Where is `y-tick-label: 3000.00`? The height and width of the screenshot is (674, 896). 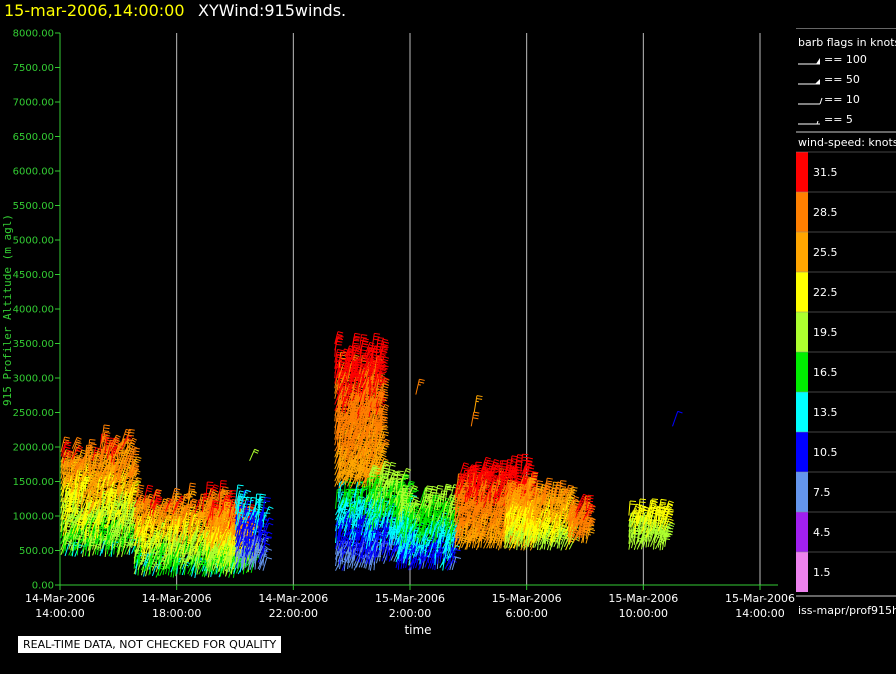 y-tick-label: 3000.00 is located at coordinates (33, 379).